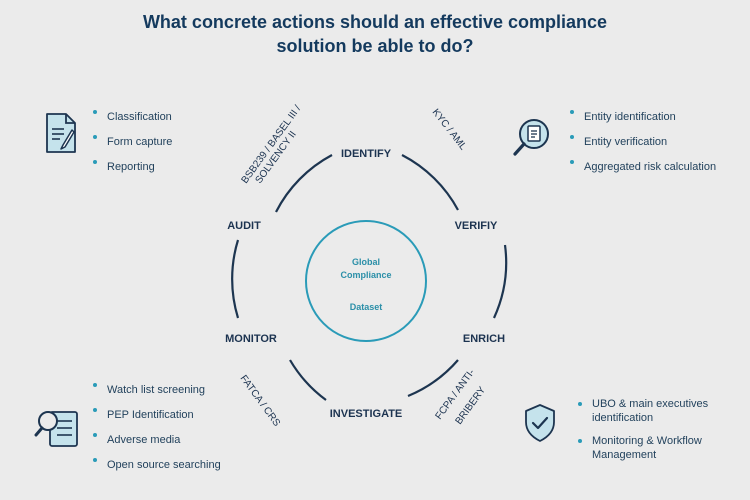  I want to click on ring-arc-monitor-audit, so click(235, 279).